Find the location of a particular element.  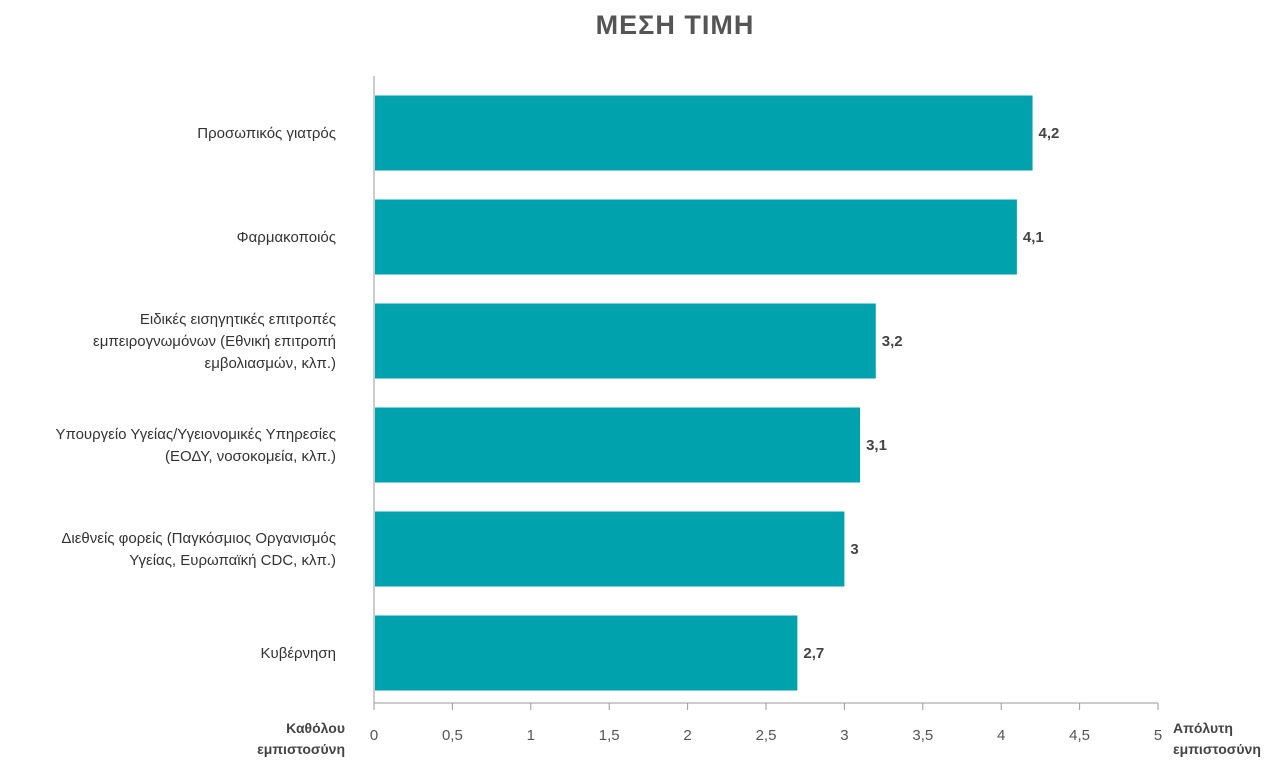

category-label-line: Υπουργείο Υγείας/Υγειονομικές Υπηρεσίες is located at coordinates (195, 434).